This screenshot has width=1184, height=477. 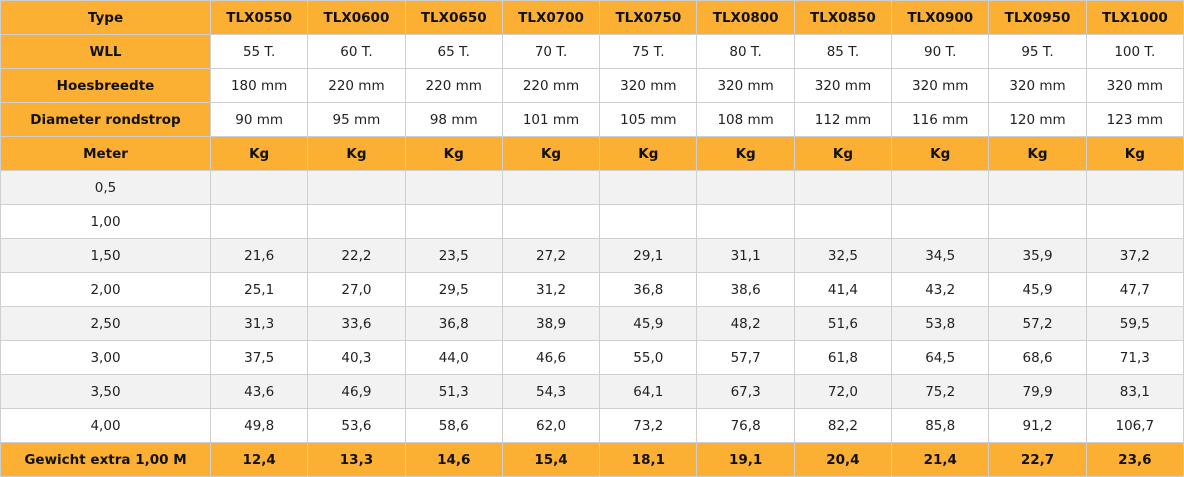 What do you see at coordinates (453, 459) in the screenshot?
I see `cell: 14,6` at bounding box center [453, 459].